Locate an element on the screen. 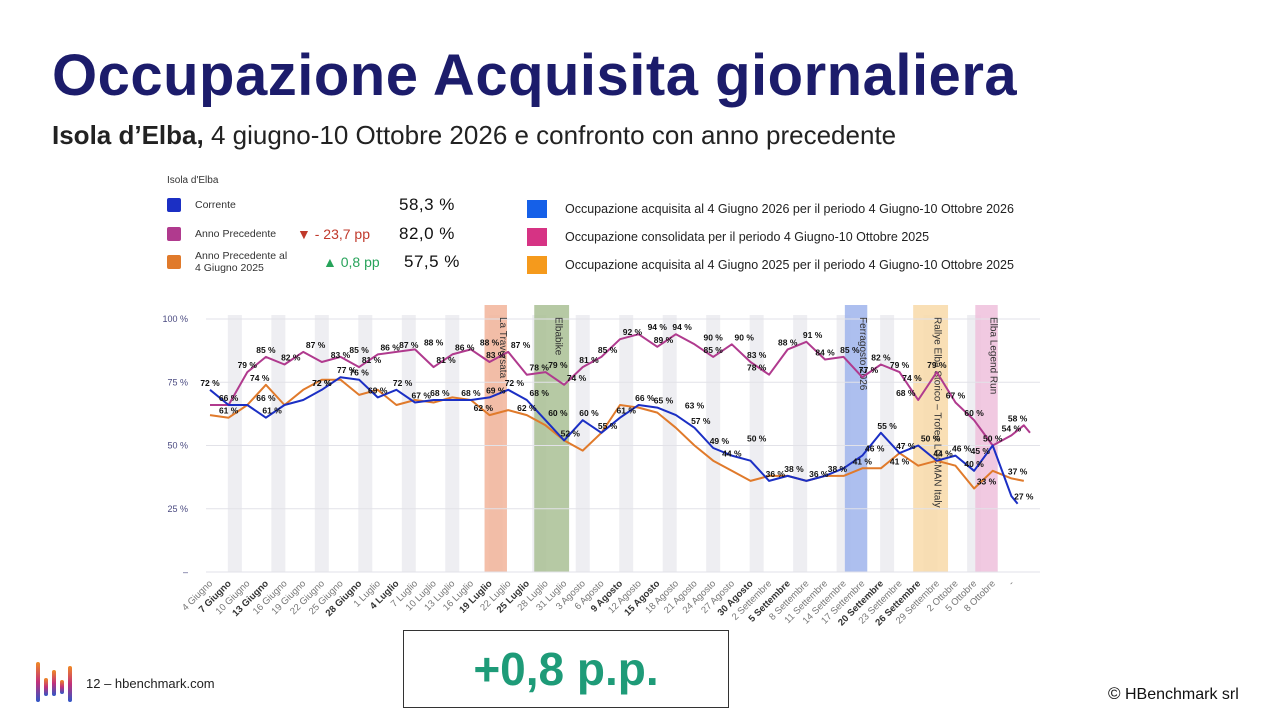 Image resolution: width=1280 pixels, height=720 pixels. data-label: 76 % is located at coordinates (359, 373).